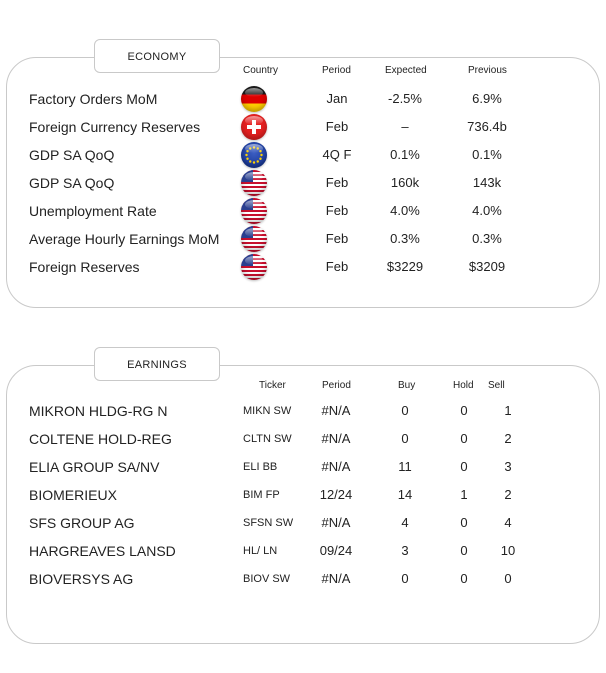  Describe the element at coordinates (261, 70) in the screenshot. I see `economy-header-country: Country` at that location.